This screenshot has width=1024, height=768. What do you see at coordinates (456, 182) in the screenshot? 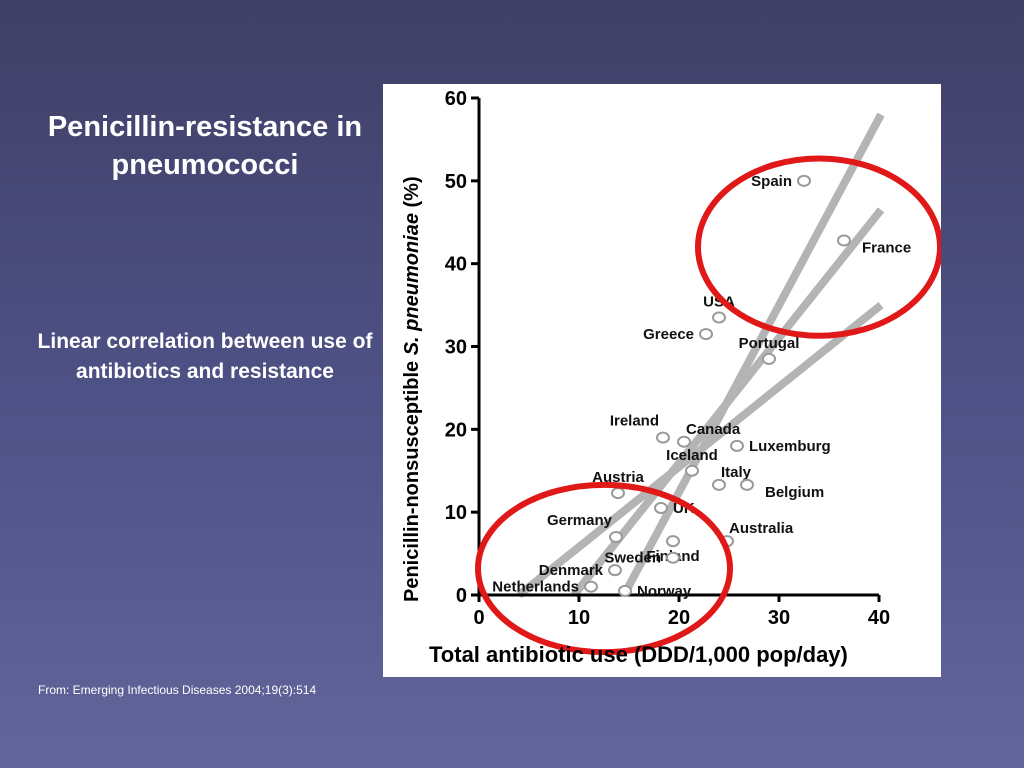
I see `y-tick-label: 50` at bounding box center [456, 182].